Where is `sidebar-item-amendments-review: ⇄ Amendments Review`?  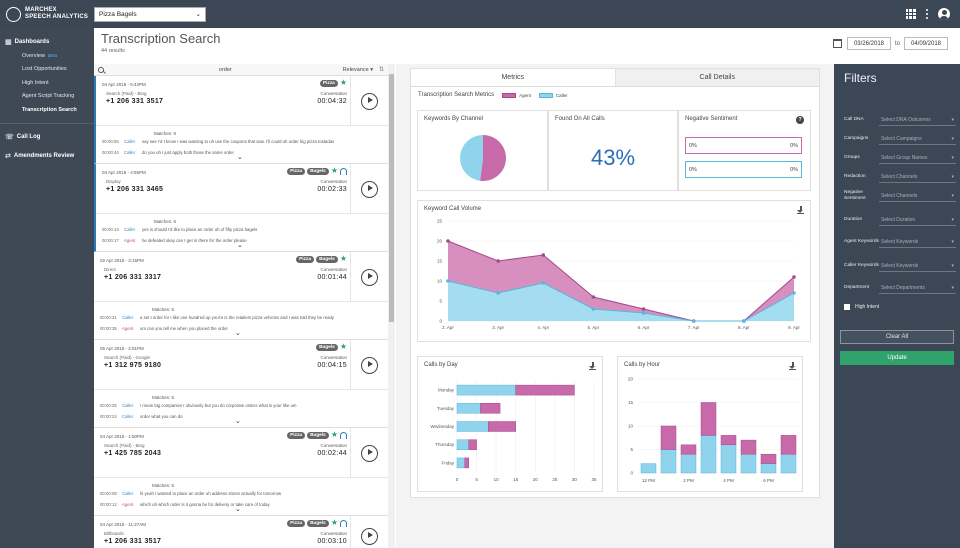
sidebar-item-amendments-review: ⇄ Amendments Review is located at coordinates (40, 156).